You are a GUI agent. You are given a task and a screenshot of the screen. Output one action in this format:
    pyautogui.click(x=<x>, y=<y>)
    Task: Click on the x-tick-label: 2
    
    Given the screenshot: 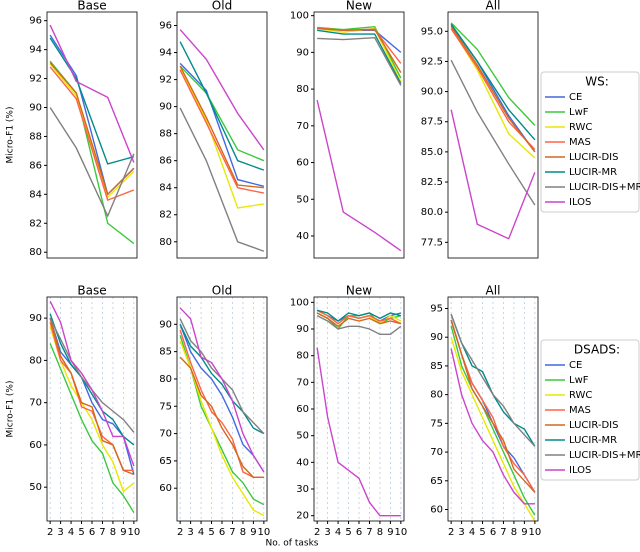 What is the action you would take?
    pyautogui.click(x=317, y=532)
    